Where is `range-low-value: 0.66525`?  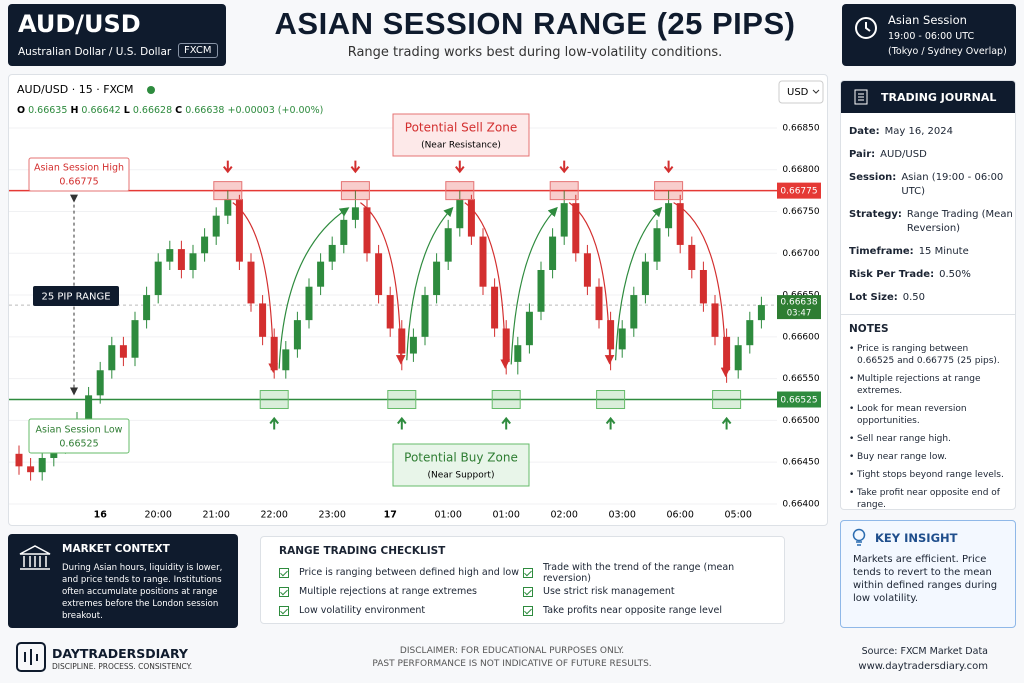 range-low-value: 0.66525 is located at coordinates (78, 444).